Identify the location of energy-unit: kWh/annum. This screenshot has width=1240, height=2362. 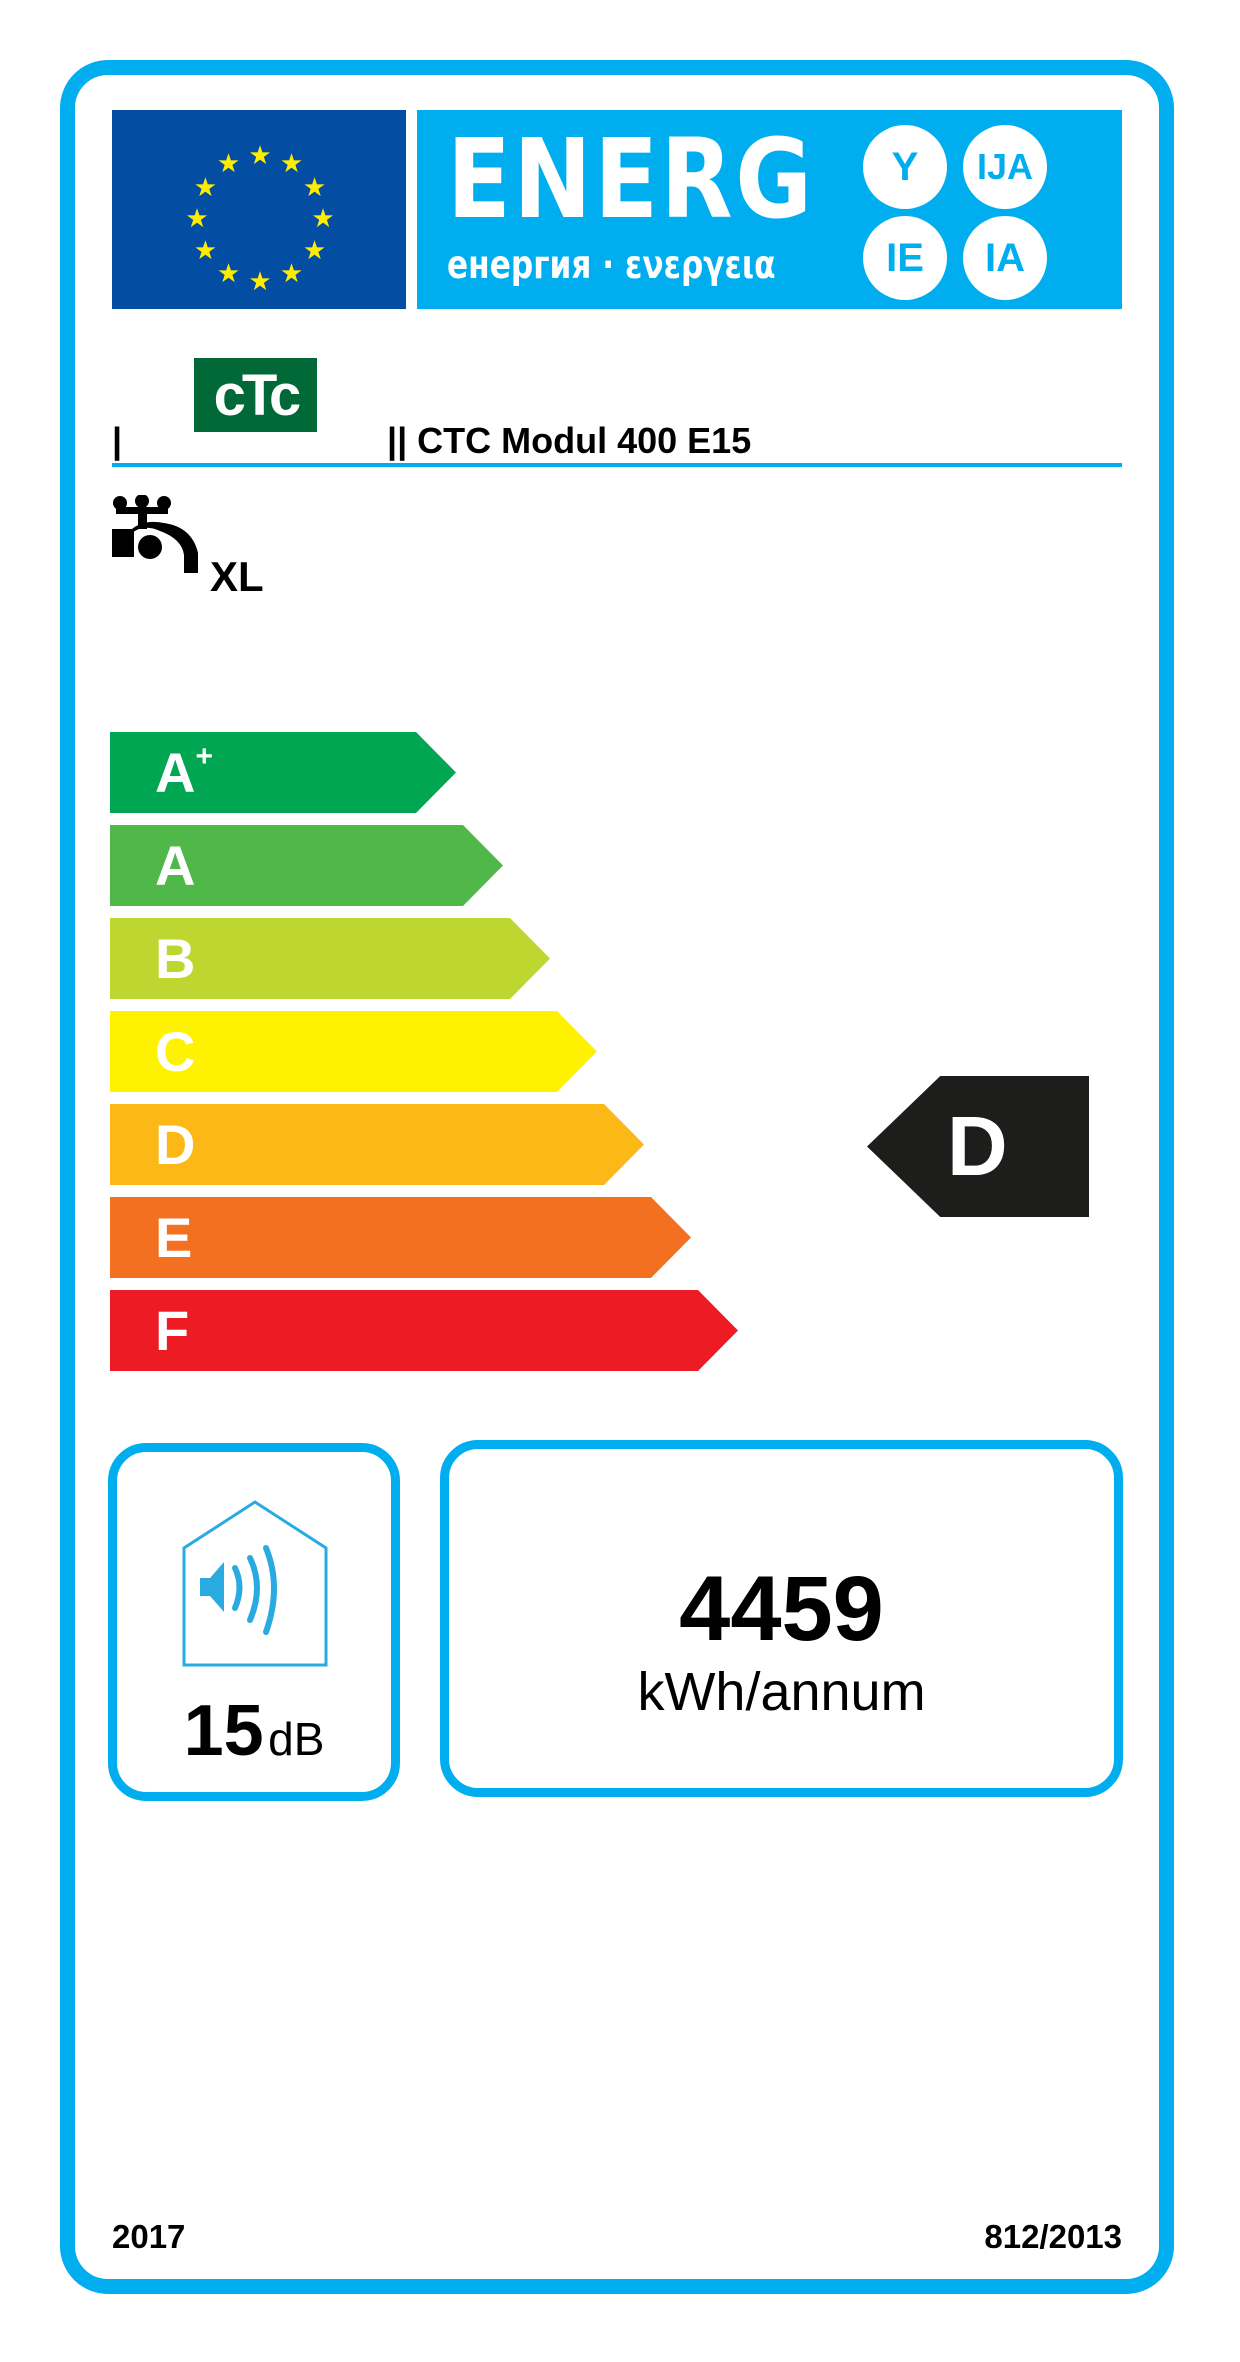
(781, 1692).